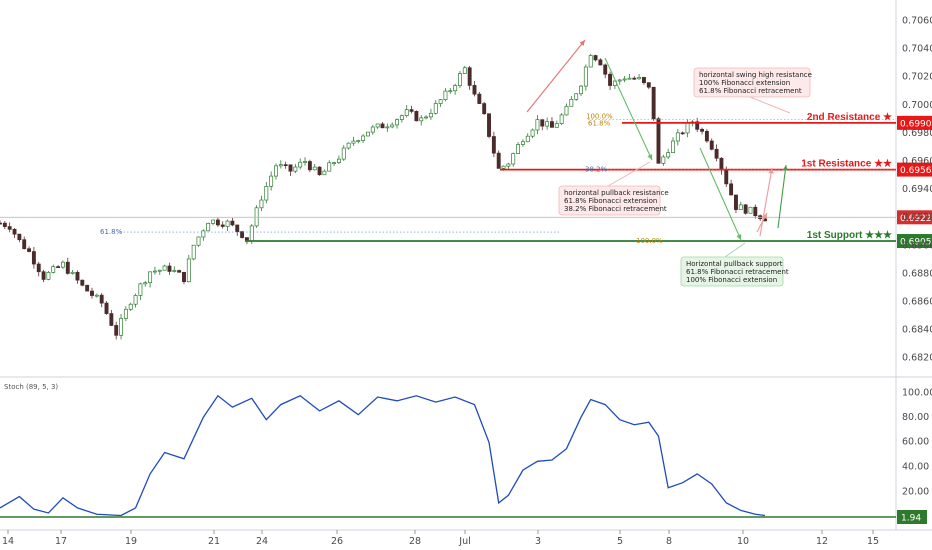 The image size is (932, 550). Describe the element at coordinates (782, 196) in the screenshot. I see `arrow-up-green` at that location.